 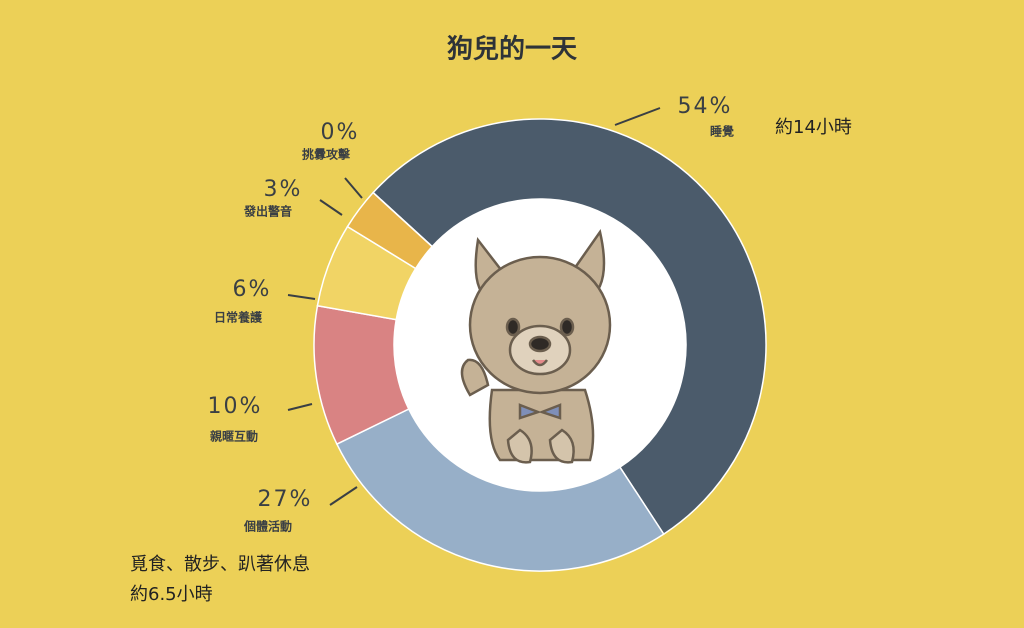 I want to click on annotation: 約6.5小時, so click(x=171, y=594).